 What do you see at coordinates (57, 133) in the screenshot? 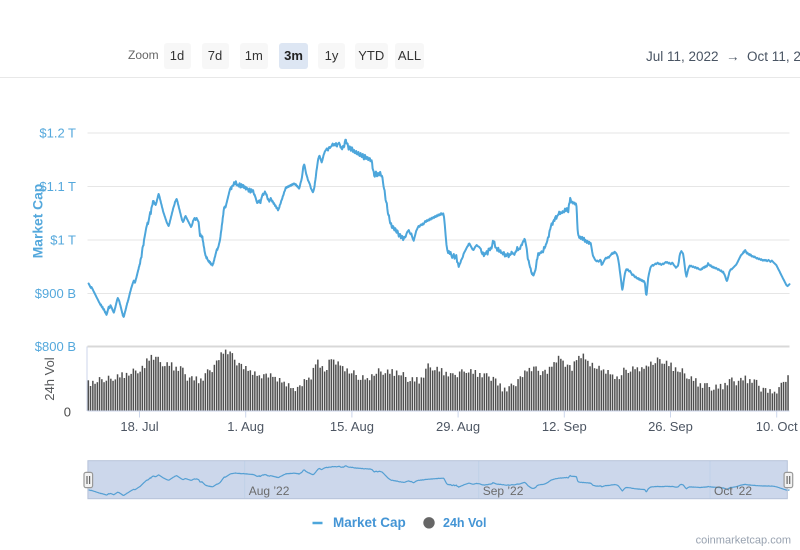
I see `svg-text: $1.2 T` at bounding box center [57, 133].